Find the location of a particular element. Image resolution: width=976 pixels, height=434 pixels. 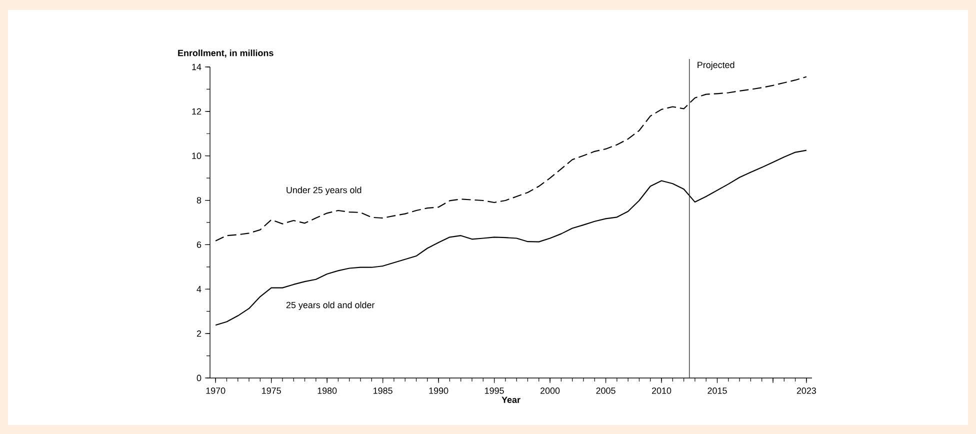

x-tick-label: 1980 is located at coordinates (327, 391).